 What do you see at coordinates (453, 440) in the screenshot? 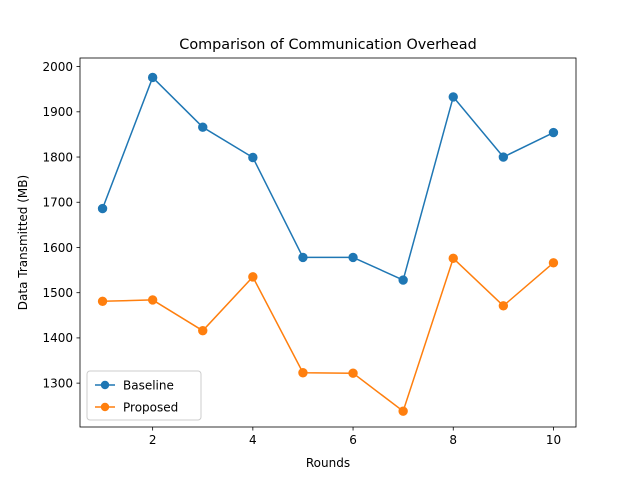
I see `x-tick-label: 8` at bounding box center [453, 440].